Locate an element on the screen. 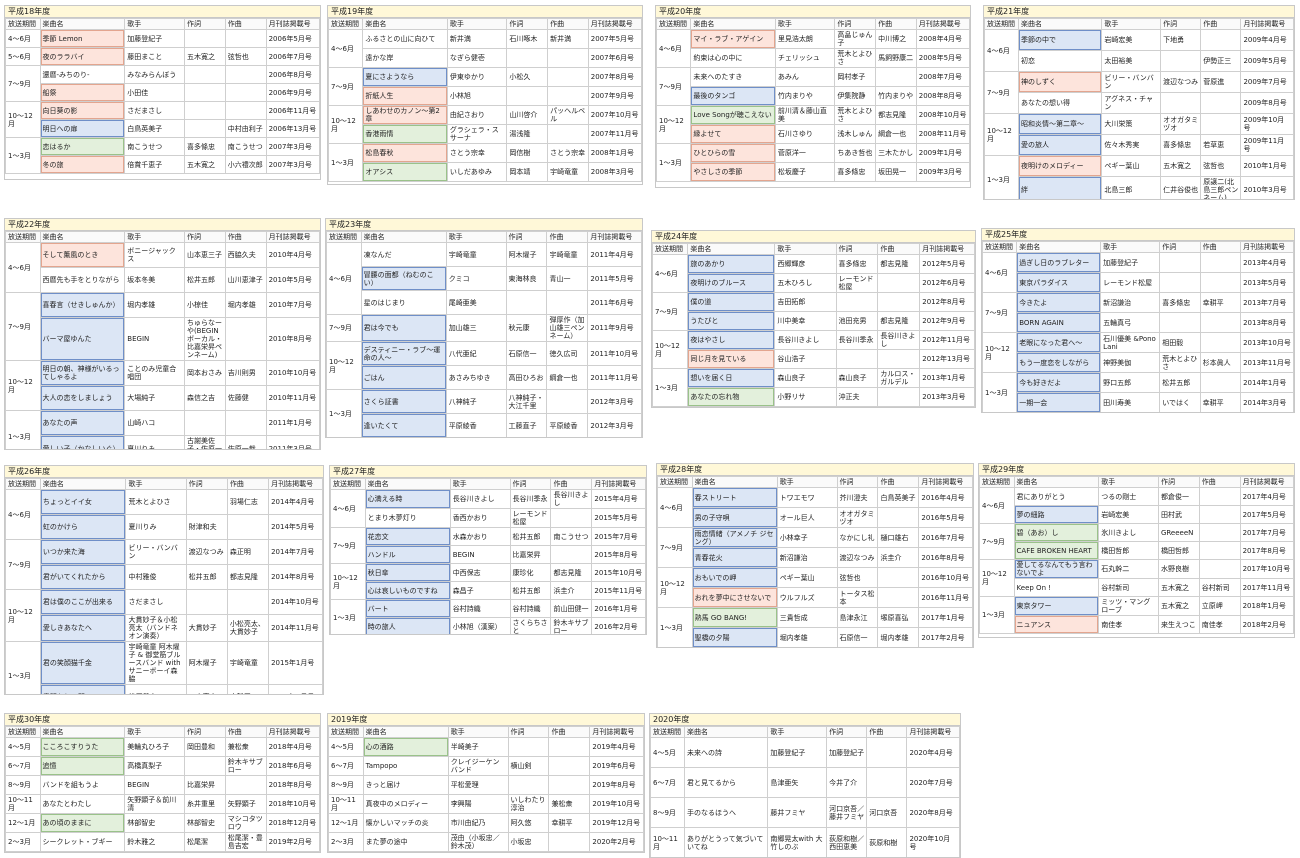 This screenshot has height=858, width=1300. lyricist-cell: 石川啄木 is located at coordinates (527, 39).